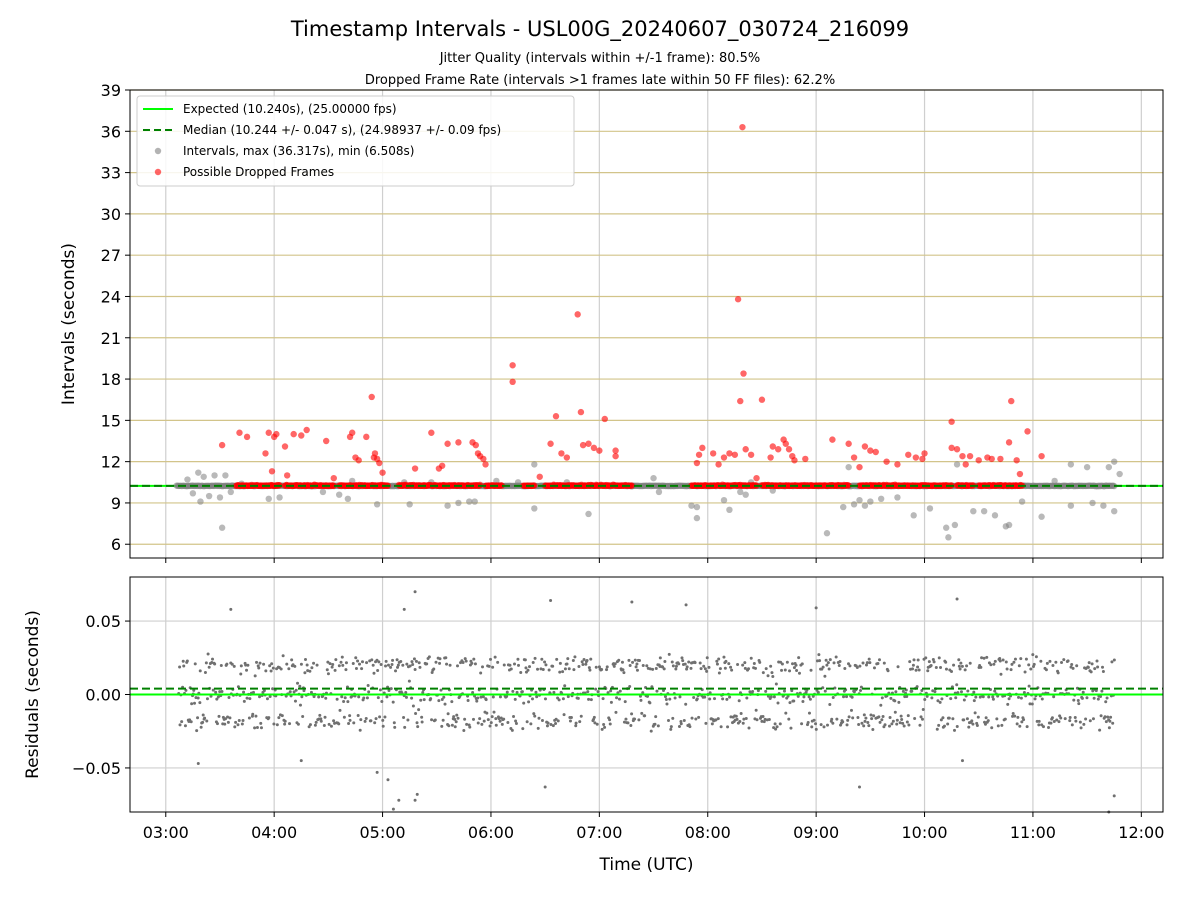  What do you see at coordinates (111, 338) in the screenshot?
I see `y-tick-label: 21` at bounding box center [111, 338].